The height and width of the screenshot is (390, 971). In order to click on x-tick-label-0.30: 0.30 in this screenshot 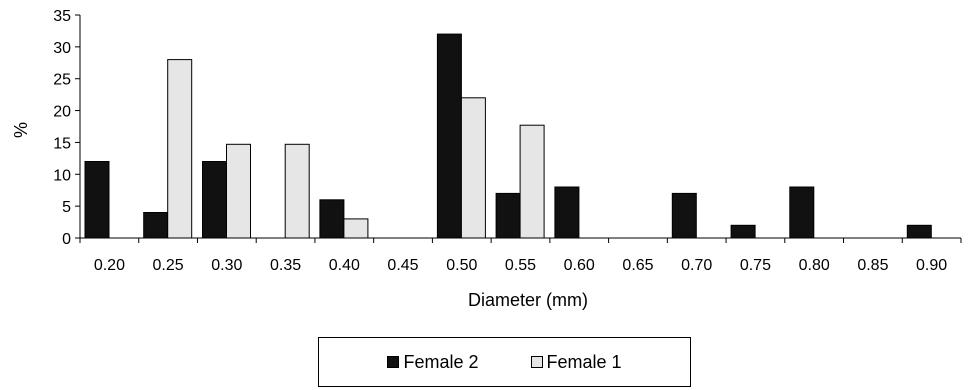, I will do `click(226, 265)`.